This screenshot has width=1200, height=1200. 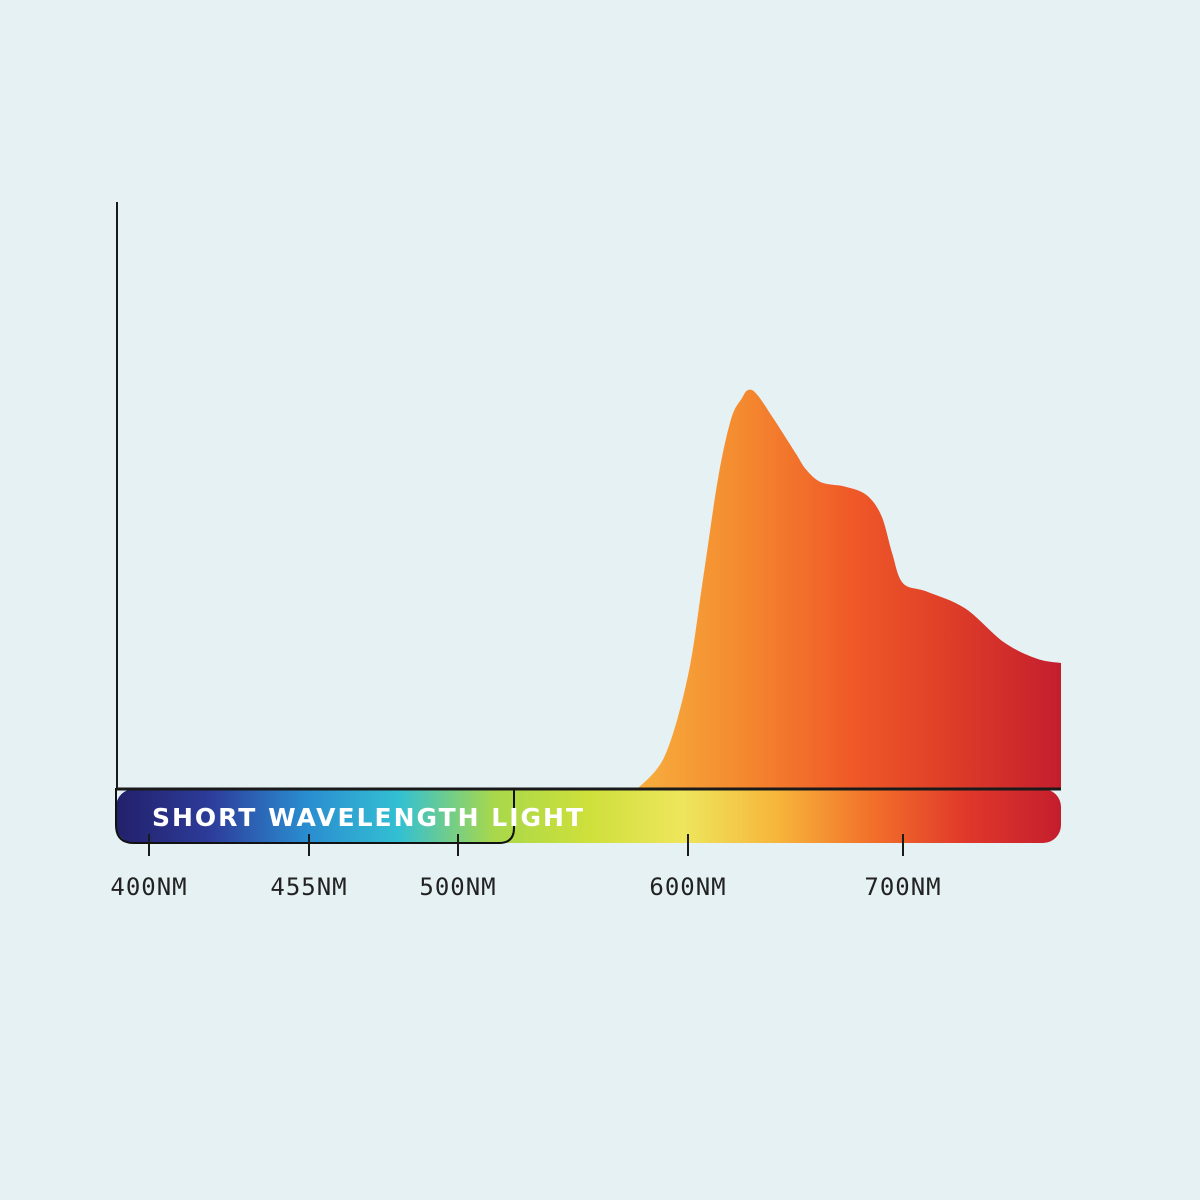 I want to click on x-axis-ticks: 400NM 455NM 500NM 600NM 700NM, so click(x=525, y=867).